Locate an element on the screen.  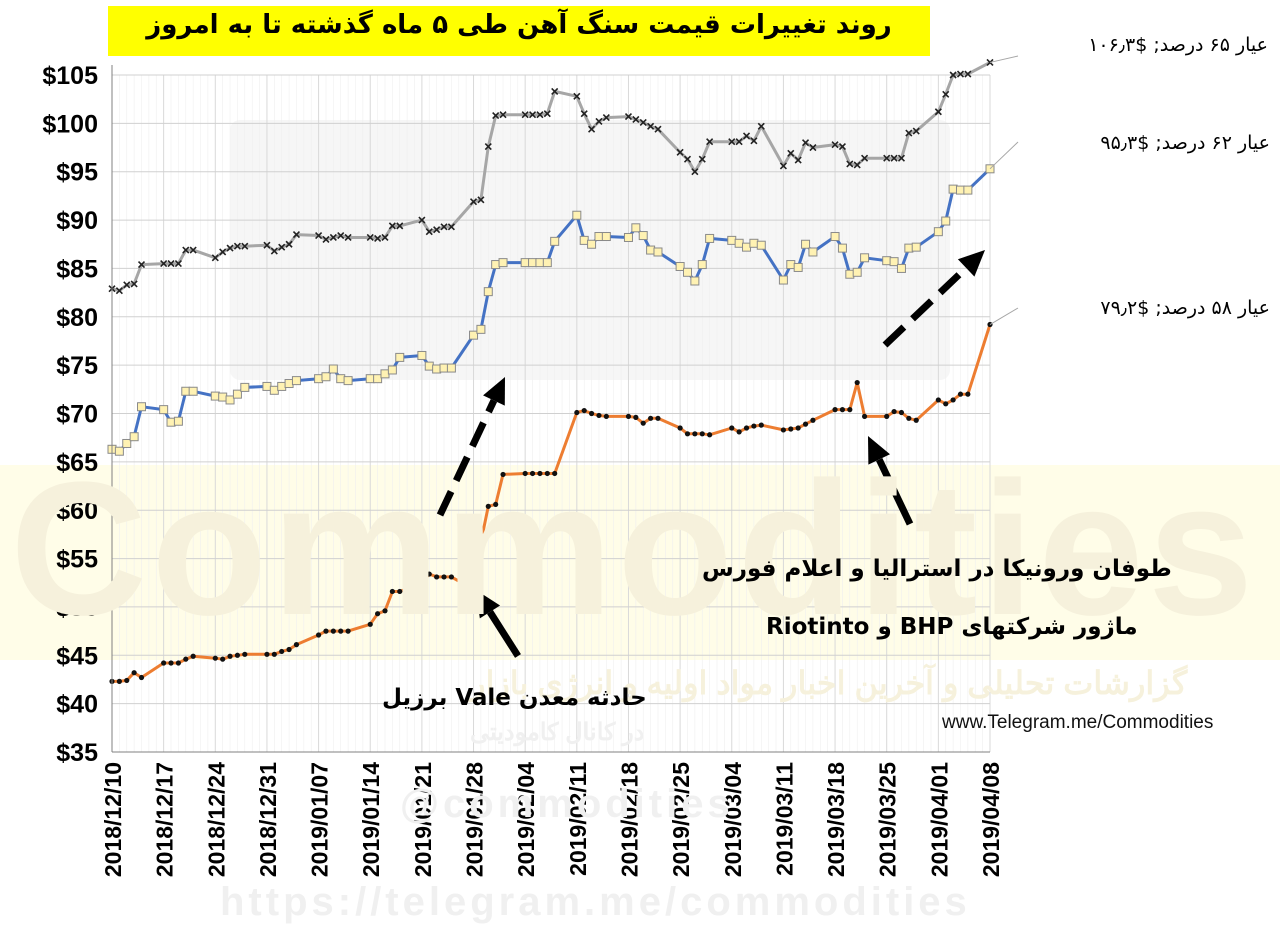
x-tick-label: 2019/03/18 is located at coordinates (836, 819).